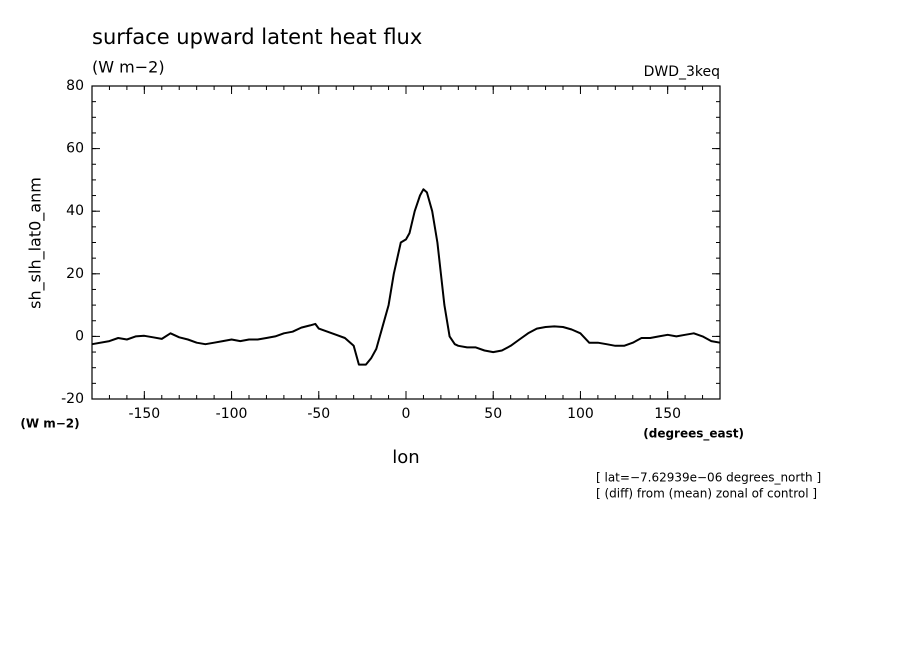  I want to click on x-axis-label: lon, so click(405, 457).